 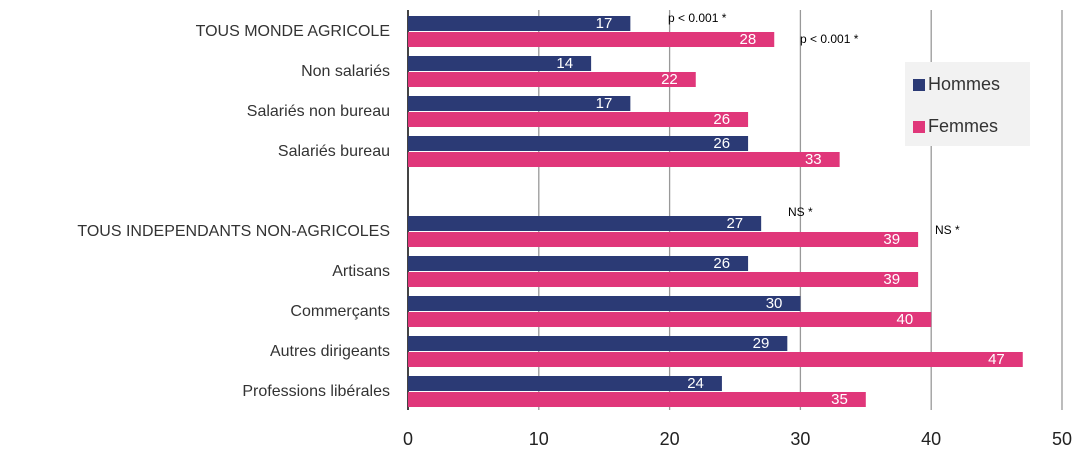 What do you see at coordinates (318, 111) in the screenshot?
I see `category-label: Salariés non bureau` at bounding box center [318, 111].